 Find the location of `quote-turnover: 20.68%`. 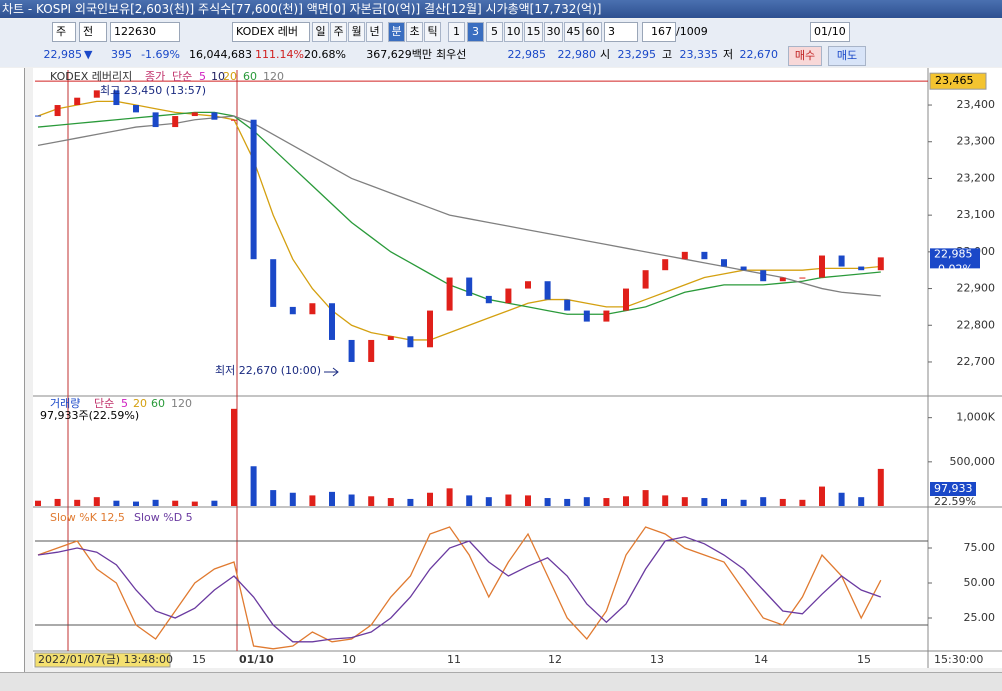

quote-turnover: 20.68% is located at coordinates (325, 54).